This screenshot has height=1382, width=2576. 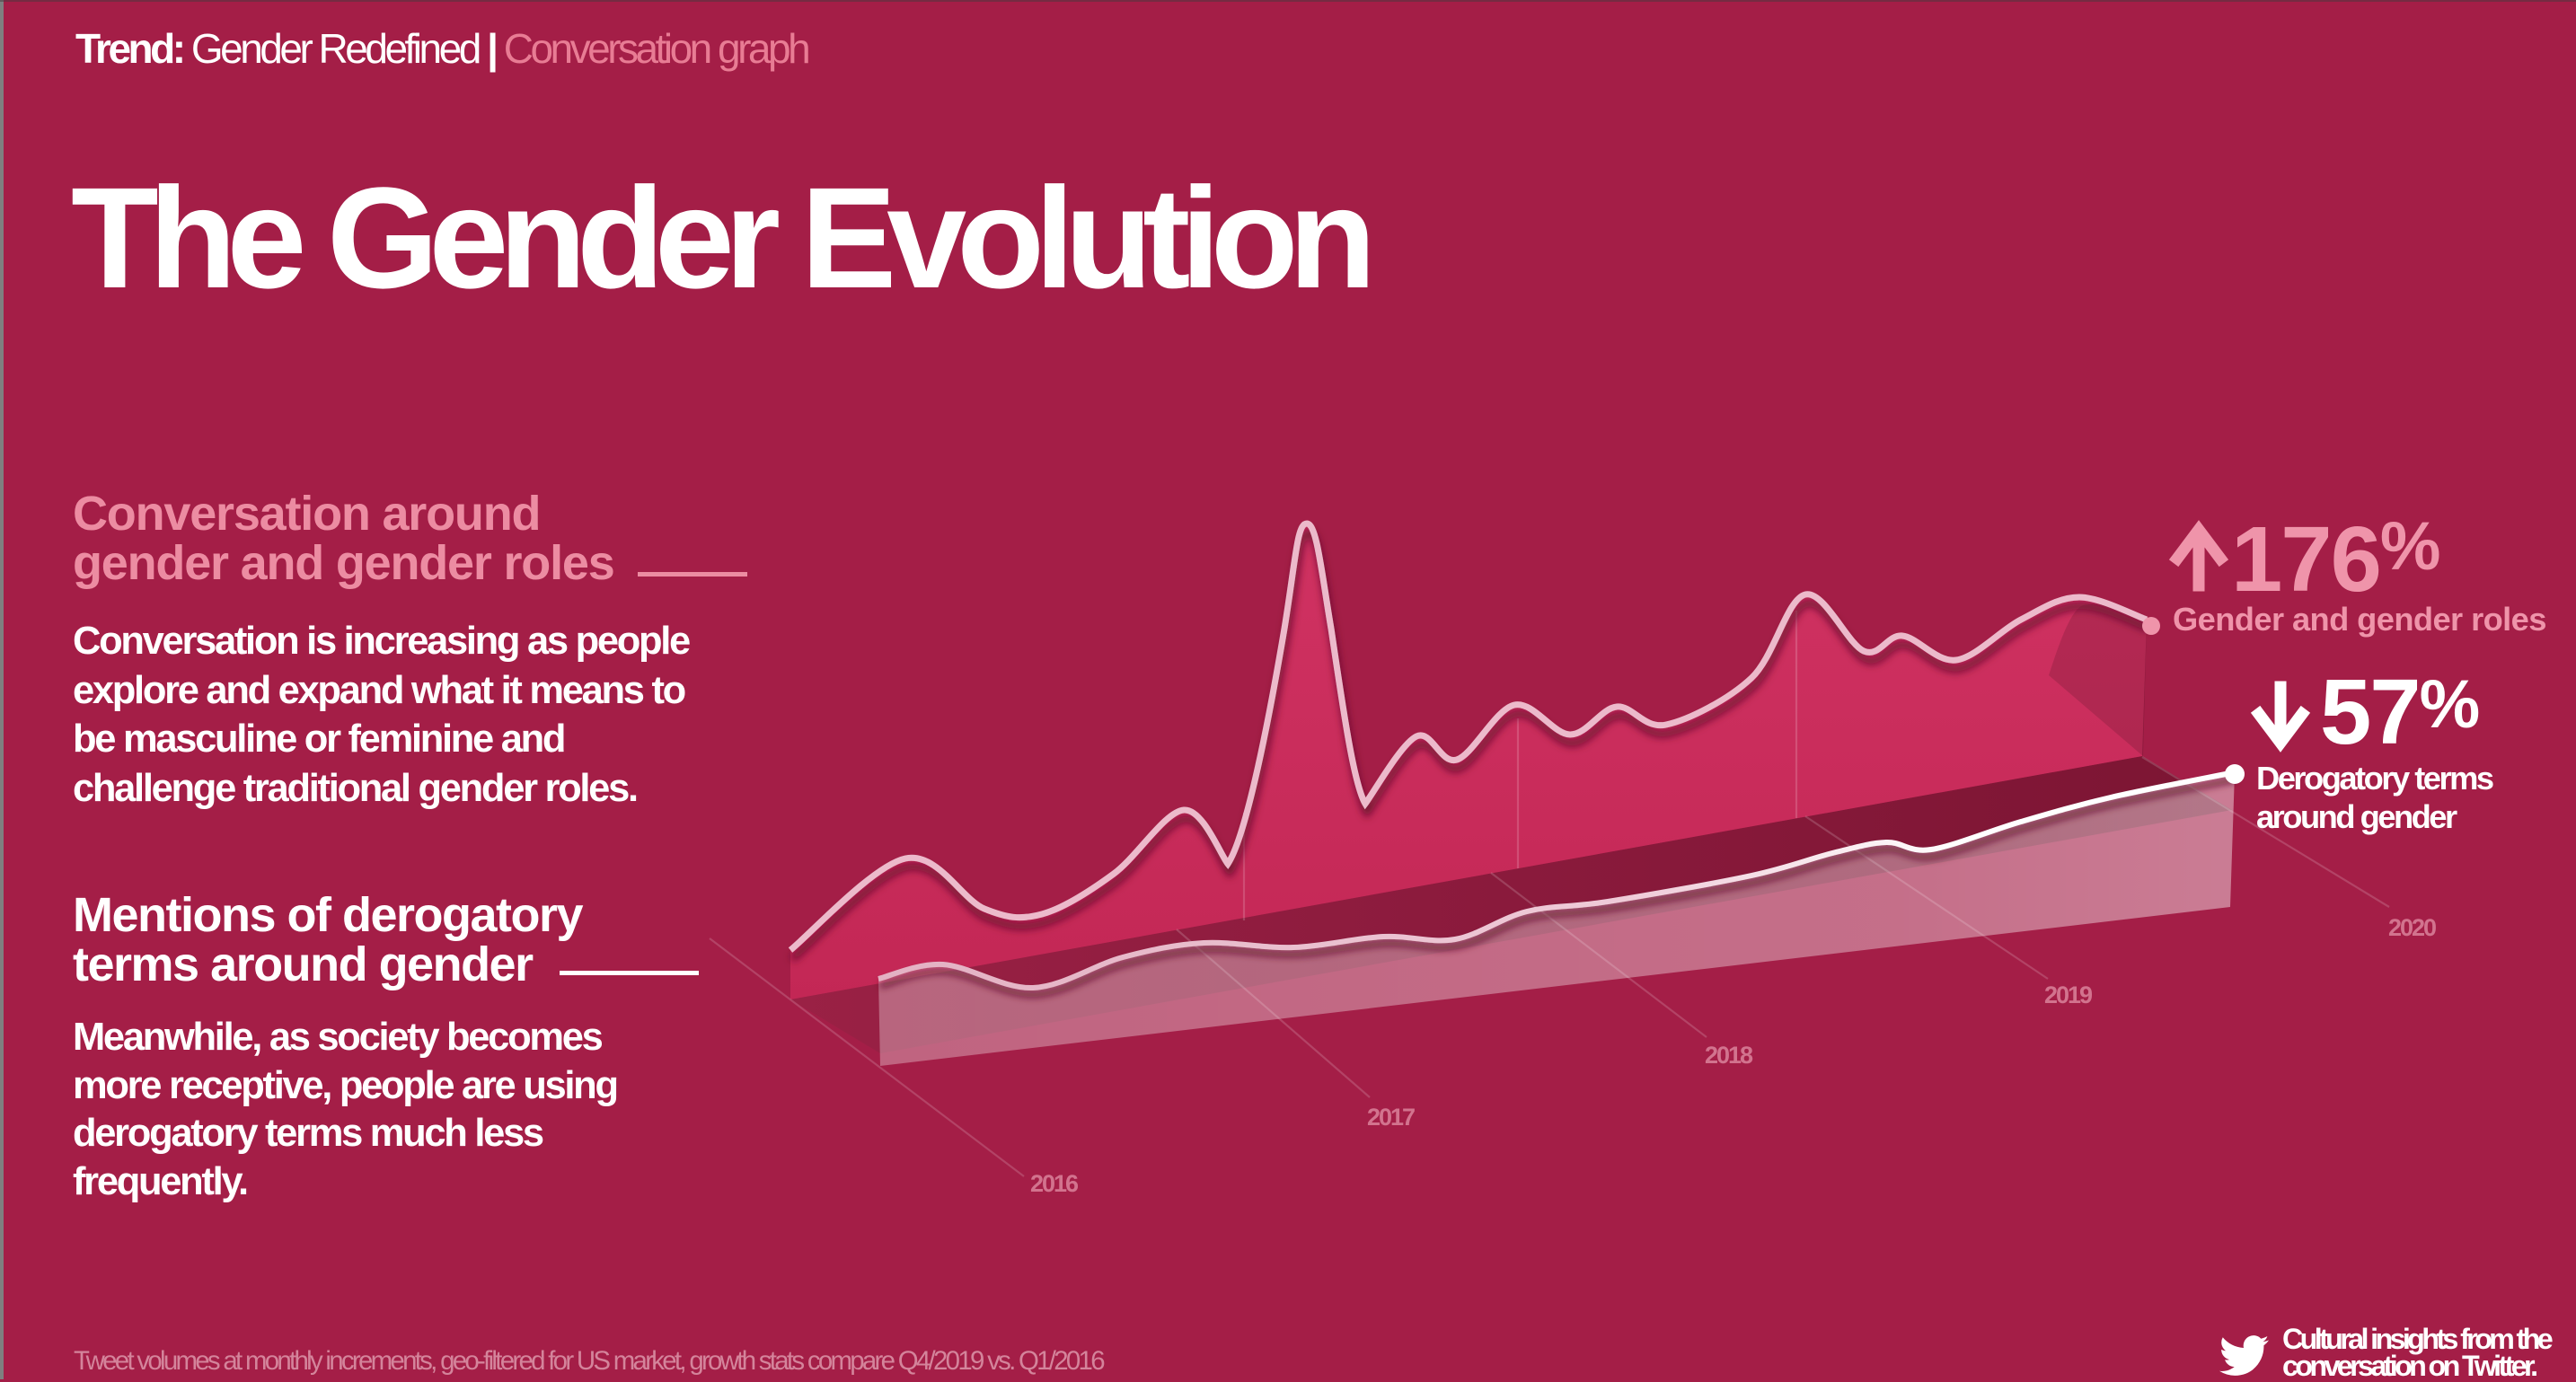 I want to click on svg-text: 2019, so click(x=2068, y=994).